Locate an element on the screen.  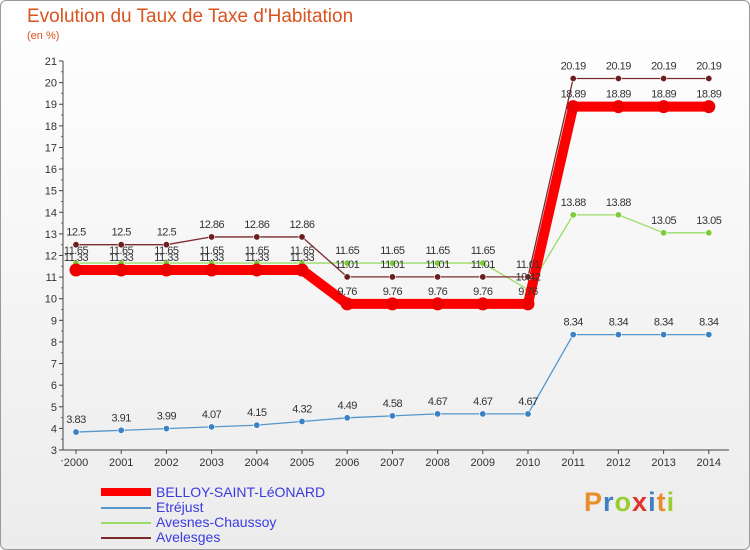
legend-swatch-belloy is located at coordinates (126, 492).